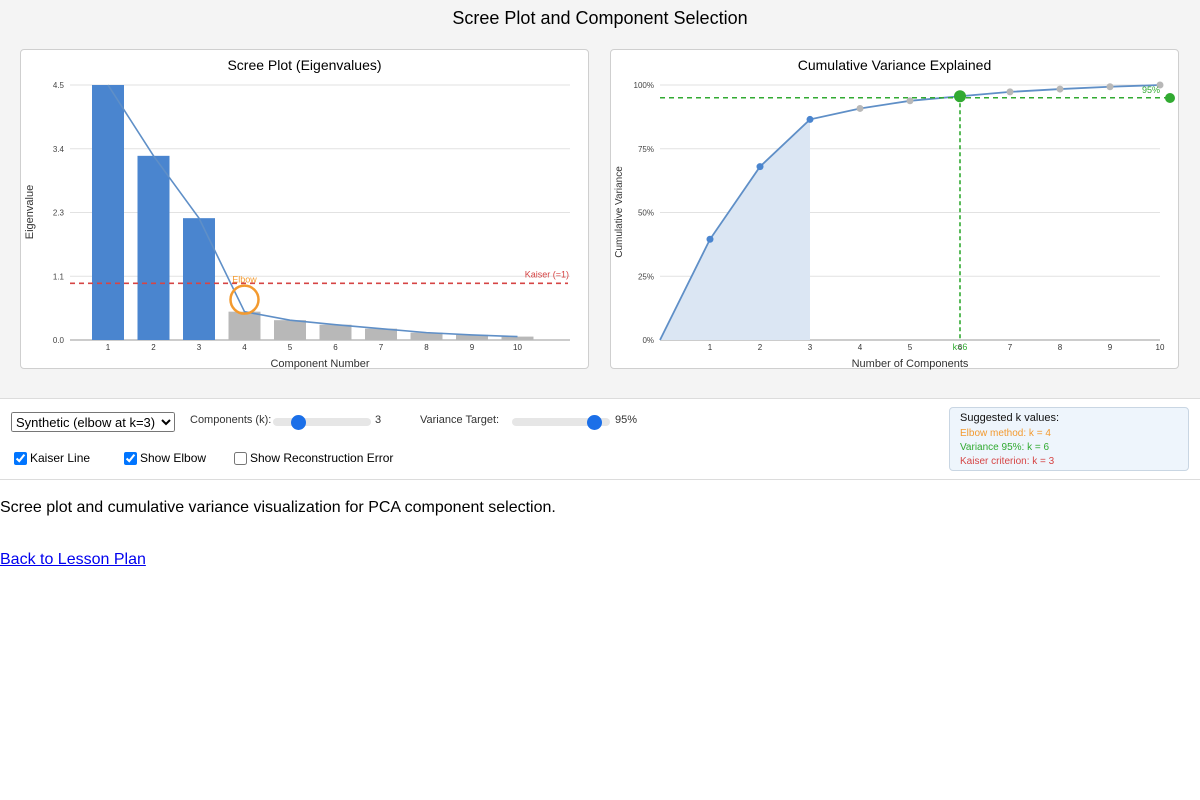 The width and height of the screenshot is (1200, 800). Describe the element at coordinates (130, 458) in the screenshot. I see `show-elbow-checkbox` at that location.